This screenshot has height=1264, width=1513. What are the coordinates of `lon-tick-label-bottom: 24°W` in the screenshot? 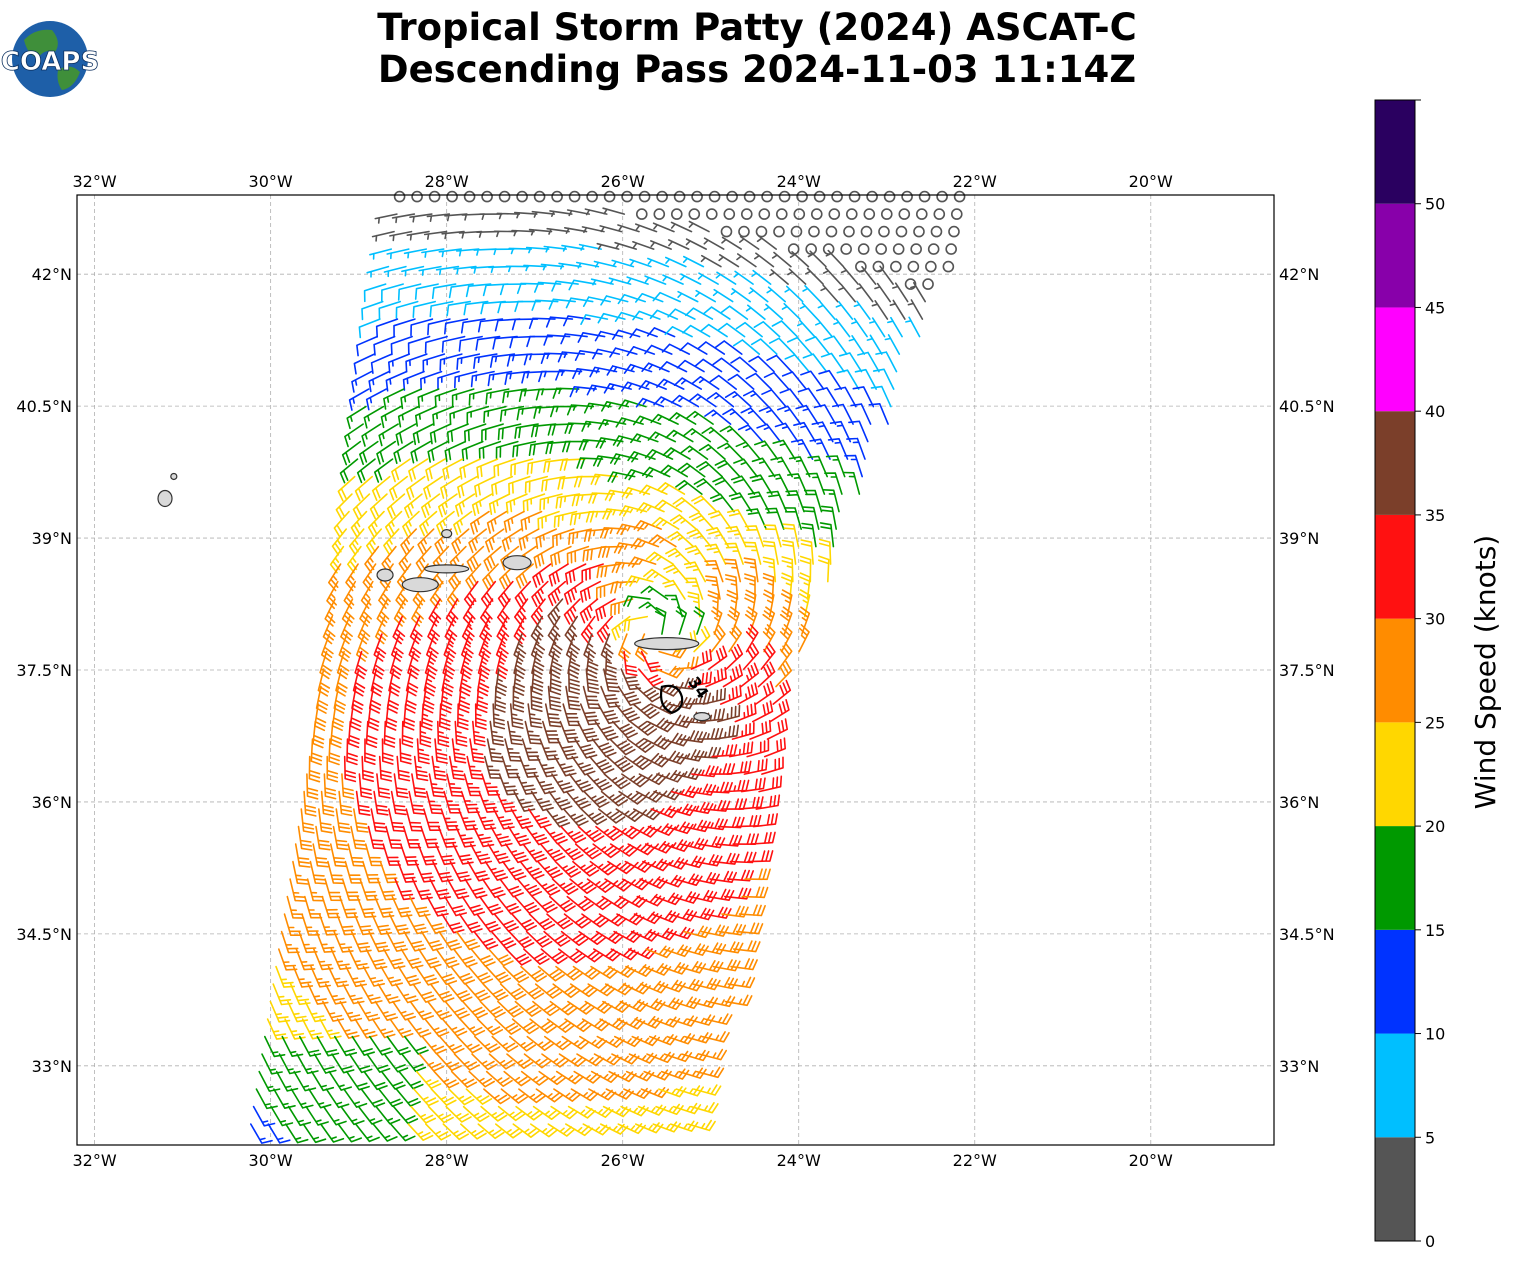 It's located at (799, 1160).